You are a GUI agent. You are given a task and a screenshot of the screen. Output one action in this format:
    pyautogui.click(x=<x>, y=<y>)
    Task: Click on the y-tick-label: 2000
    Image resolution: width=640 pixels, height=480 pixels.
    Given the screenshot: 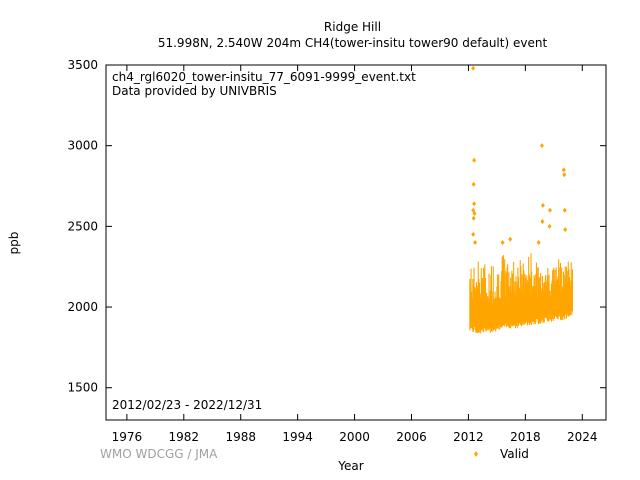 What is the action you would take?
    pyautogui.click(x=82, y=307)
    